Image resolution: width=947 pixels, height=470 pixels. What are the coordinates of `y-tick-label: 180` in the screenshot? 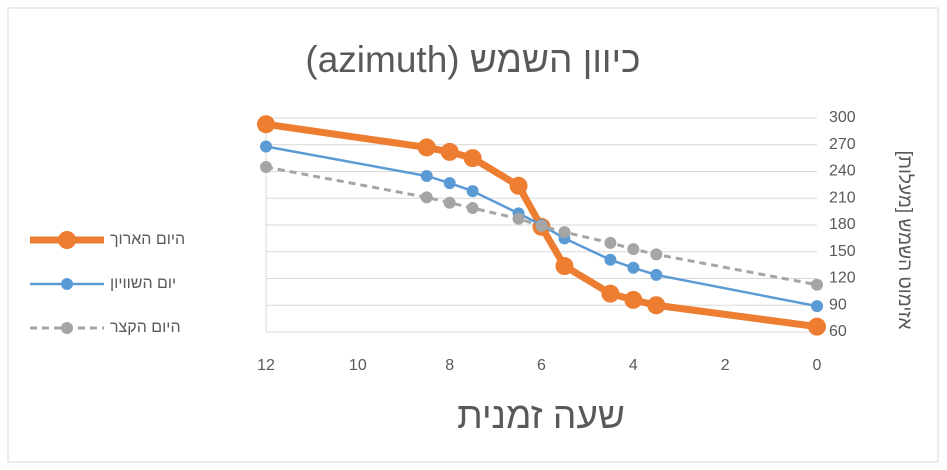 It's located at (842, 224).